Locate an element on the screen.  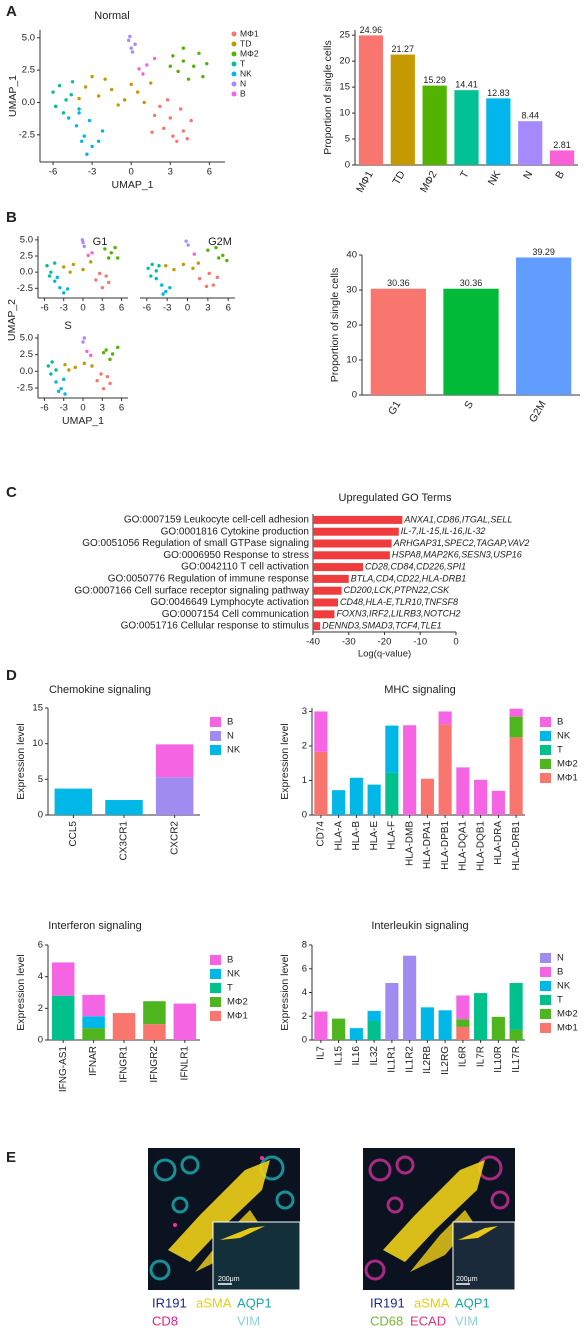
x-tick-label: CCL5 is located at coordinates (73, 834).